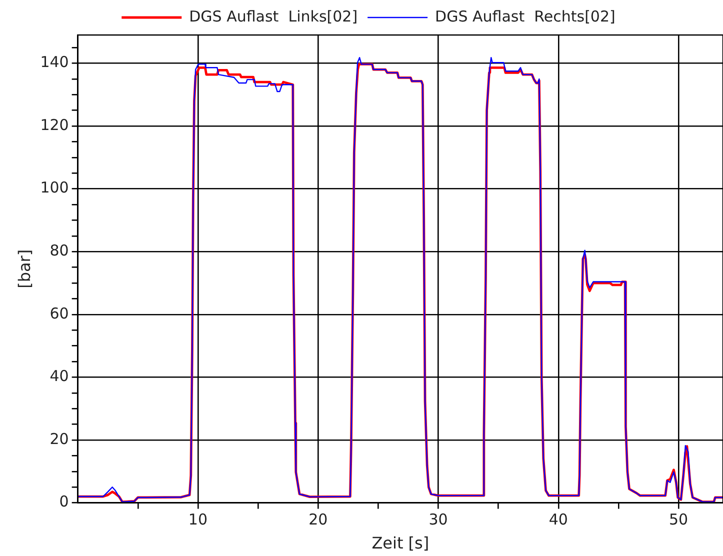 The height and width of the screenshot is (556, 723). I want to click on y-axis-title: [bar], so click(24, 268).